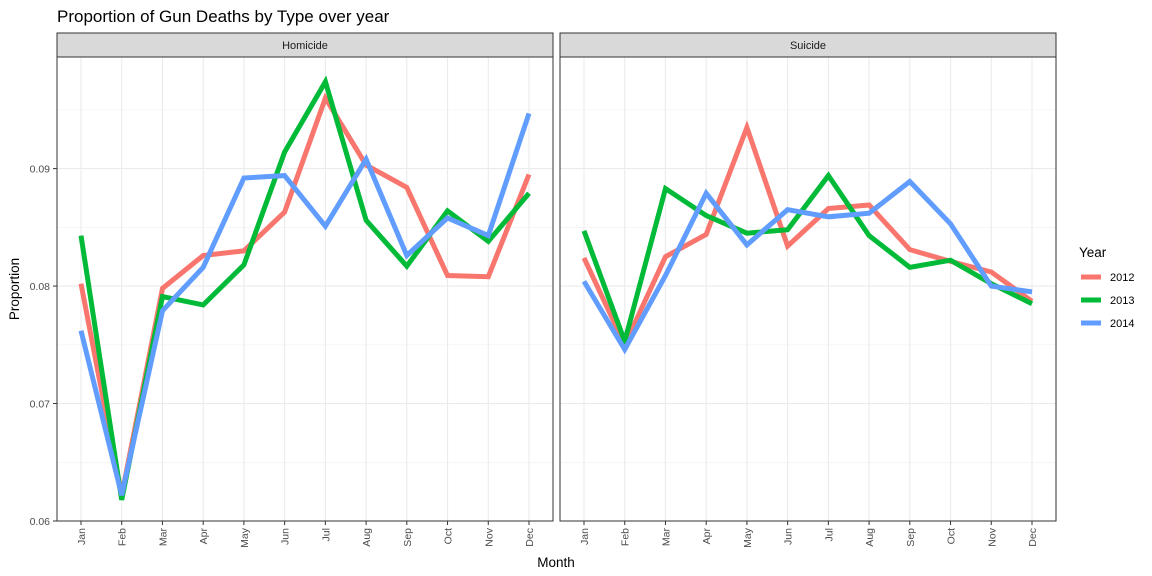  I want to click on legend: Year 2012 2013 2014, so click(1106, 287).